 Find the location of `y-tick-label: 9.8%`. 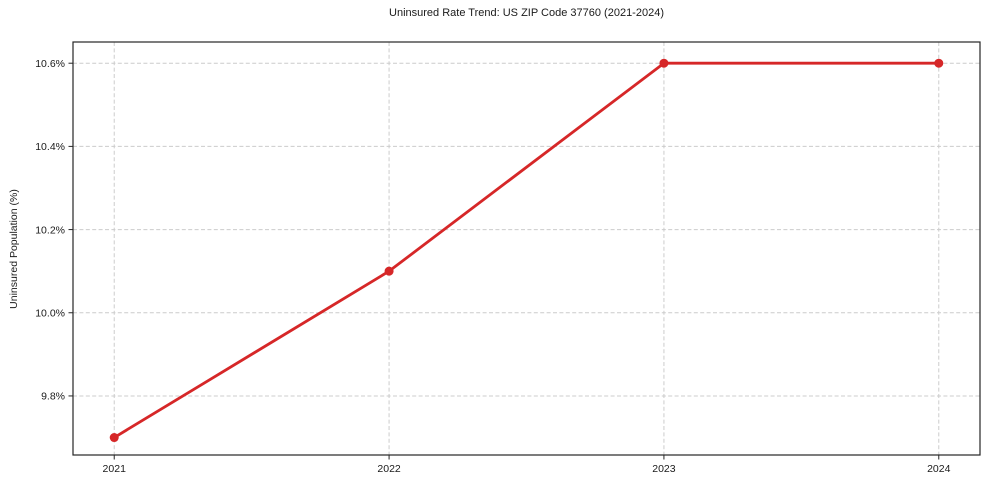

y-tick-label: 9.8% is located at coordinates (53, 397).